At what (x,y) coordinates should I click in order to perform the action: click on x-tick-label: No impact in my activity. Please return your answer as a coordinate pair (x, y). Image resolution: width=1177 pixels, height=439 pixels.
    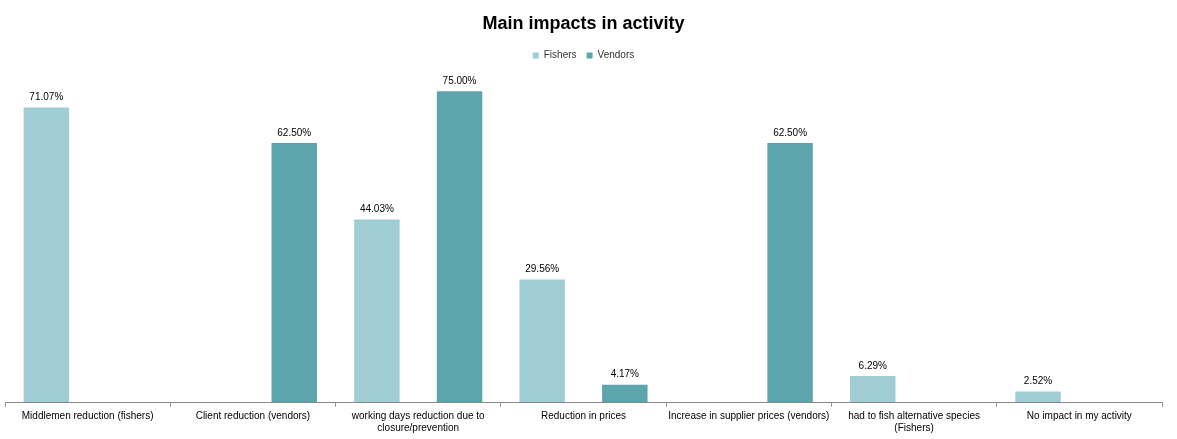
    Looking at the image, I should click on (1079, 415).